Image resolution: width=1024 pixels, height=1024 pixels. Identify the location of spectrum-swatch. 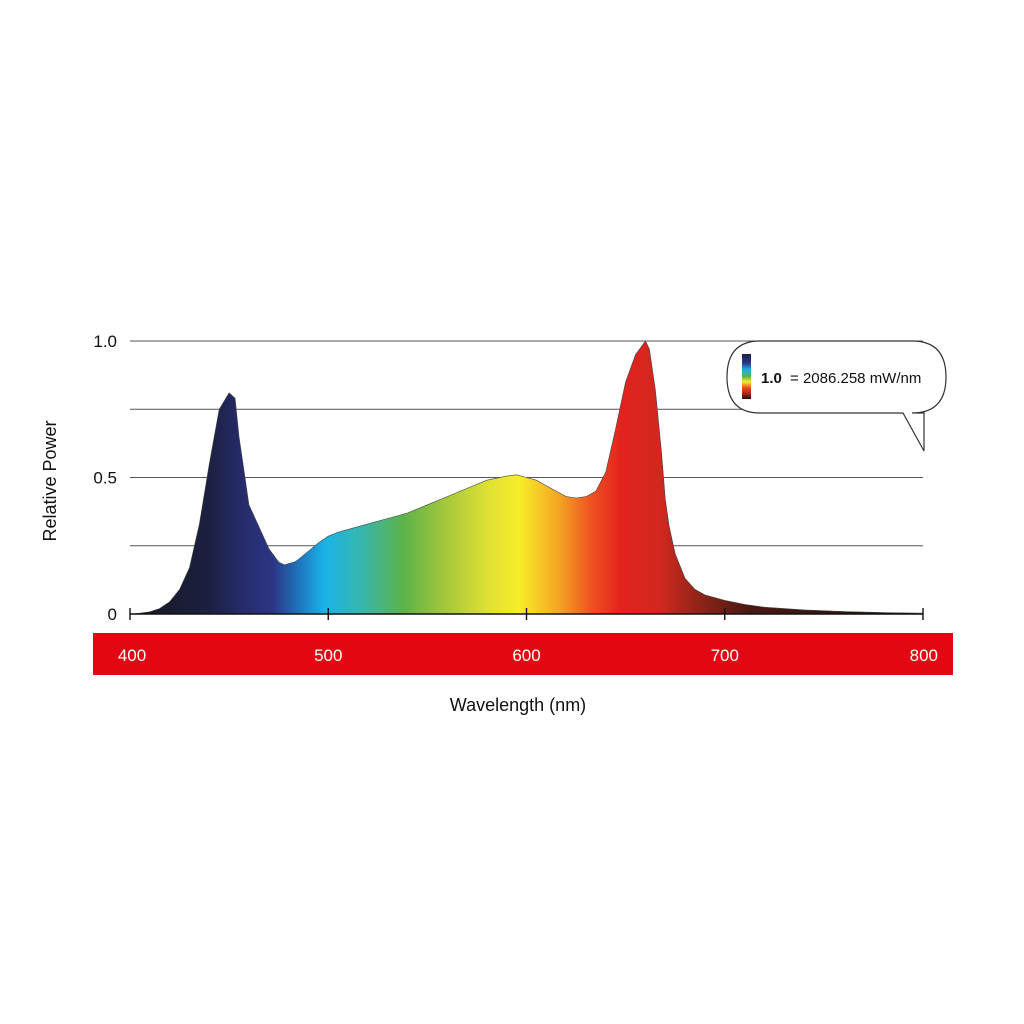
(746, 376).